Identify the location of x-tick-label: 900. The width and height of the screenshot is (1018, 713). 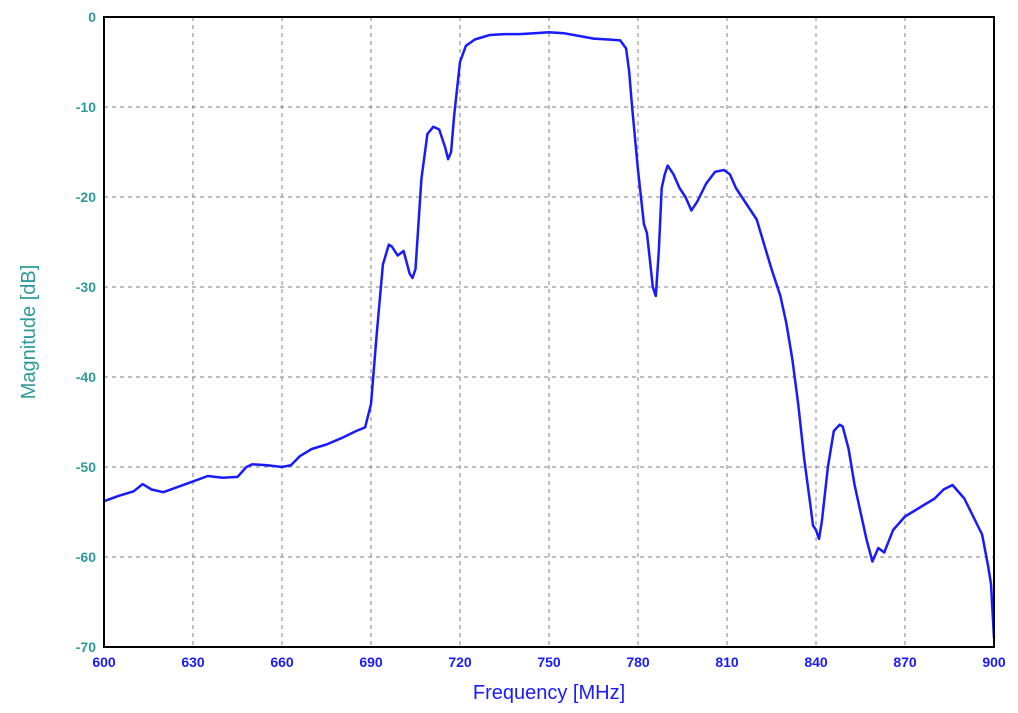
(994, 662).